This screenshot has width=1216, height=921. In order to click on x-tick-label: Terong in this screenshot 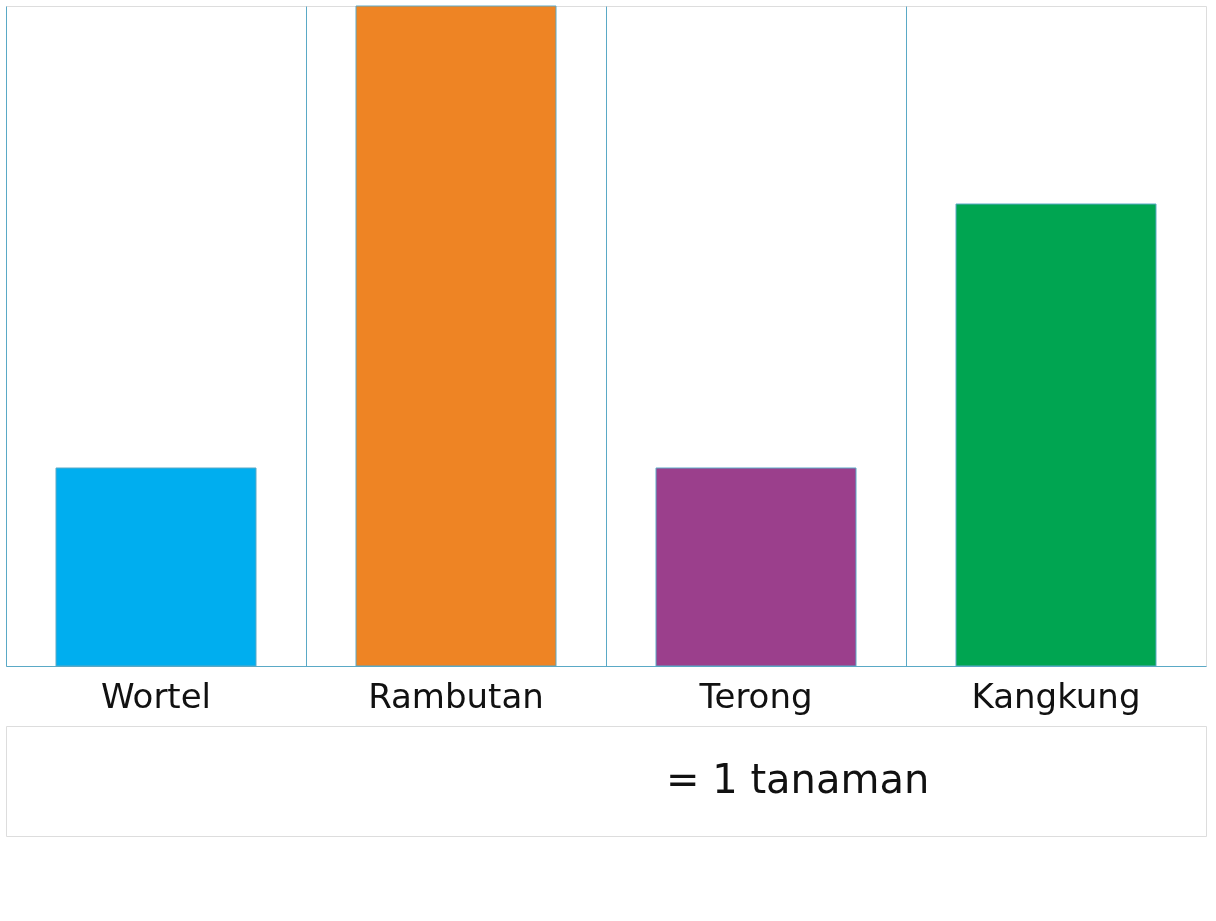, I will do `click(755, 695)`.